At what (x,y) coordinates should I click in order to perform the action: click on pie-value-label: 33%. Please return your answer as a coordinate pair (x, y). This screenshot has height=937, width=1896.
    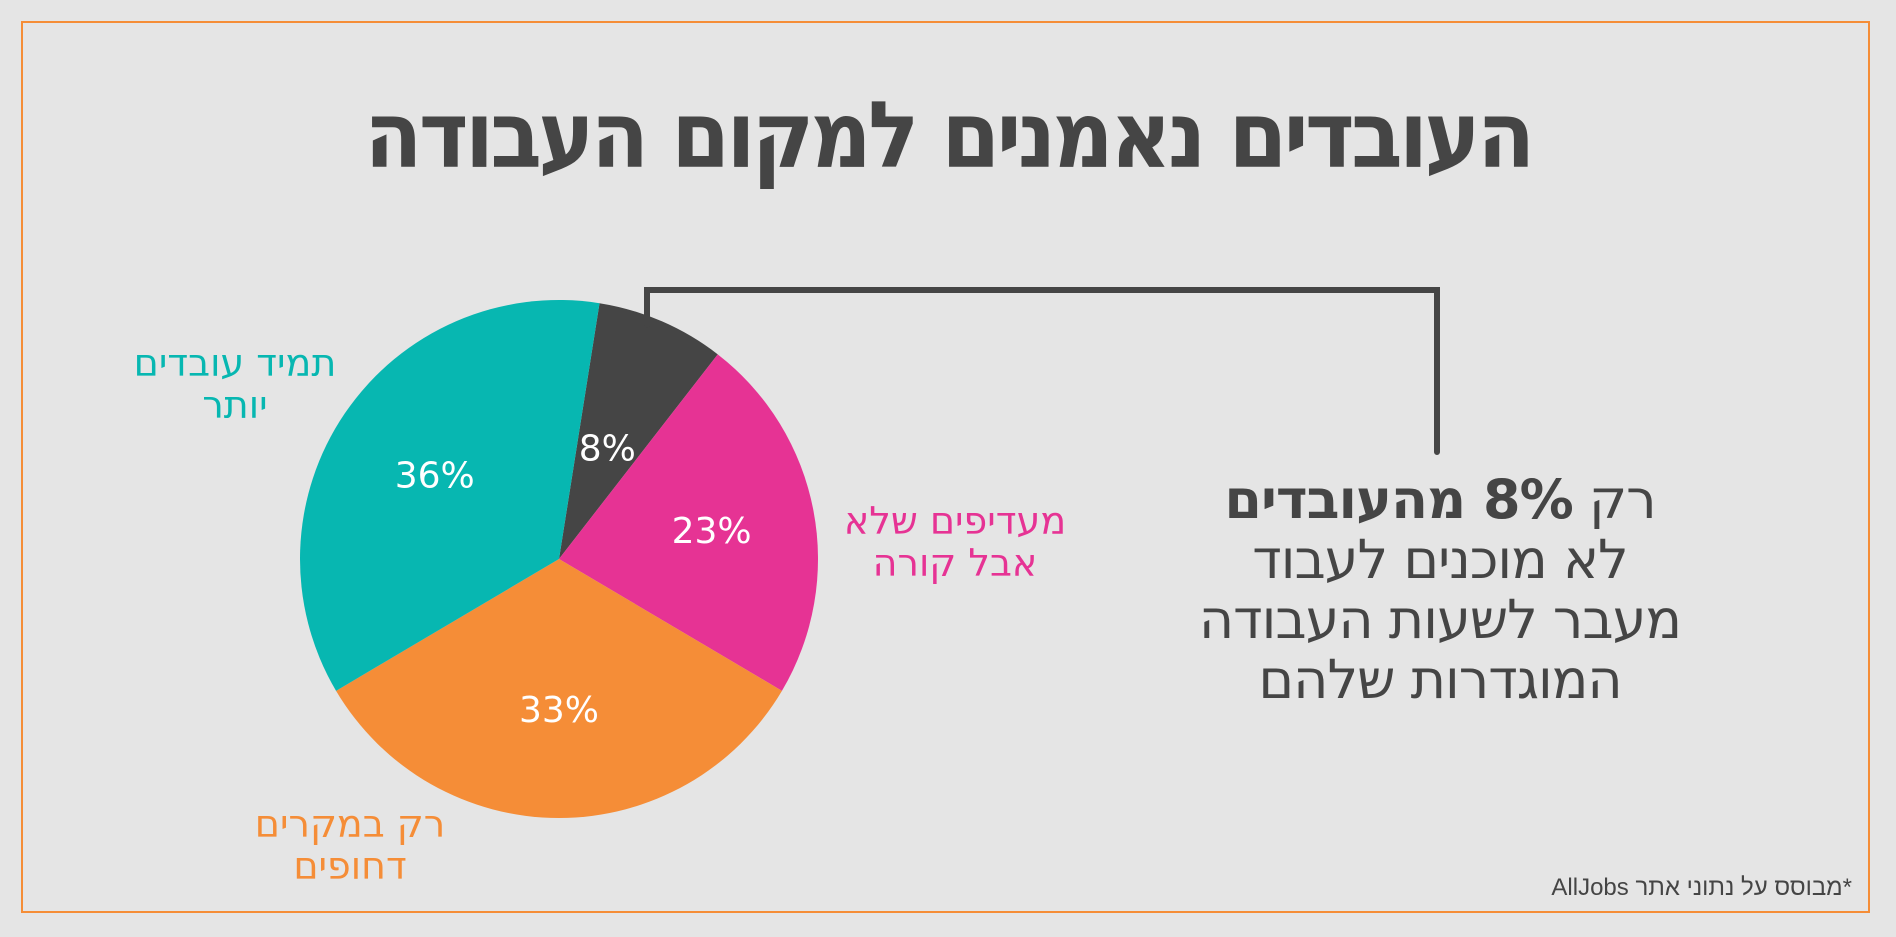
    Looking at the image, I should click on (559, 710).